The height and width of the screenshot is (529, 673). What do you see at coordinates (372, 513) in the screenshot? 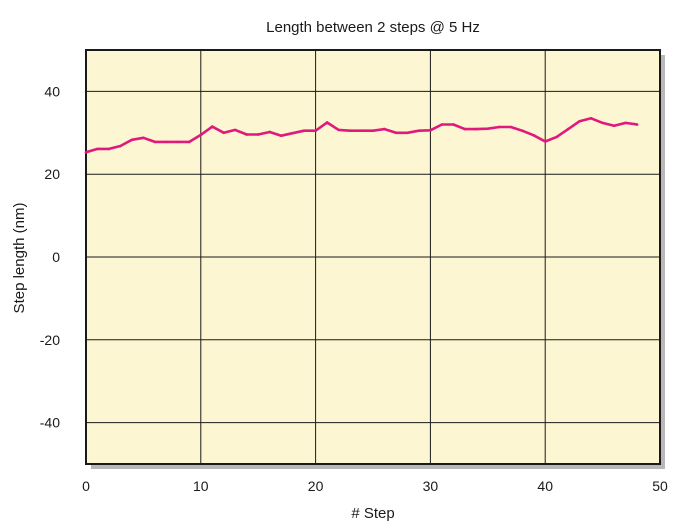
I see `x-axis-label: # Step` at bounding box center [372, 513].